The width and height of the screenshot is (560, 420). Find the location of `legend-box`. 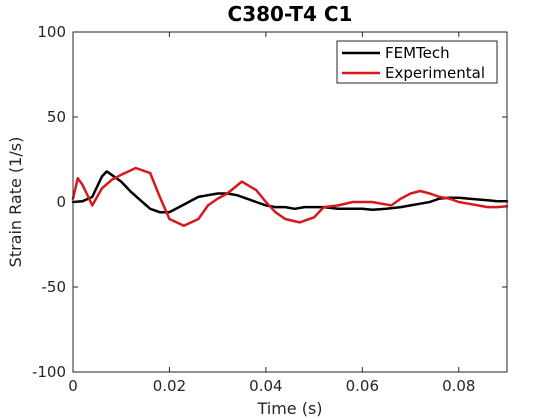

legend-box is located at coordinates (417, 62).